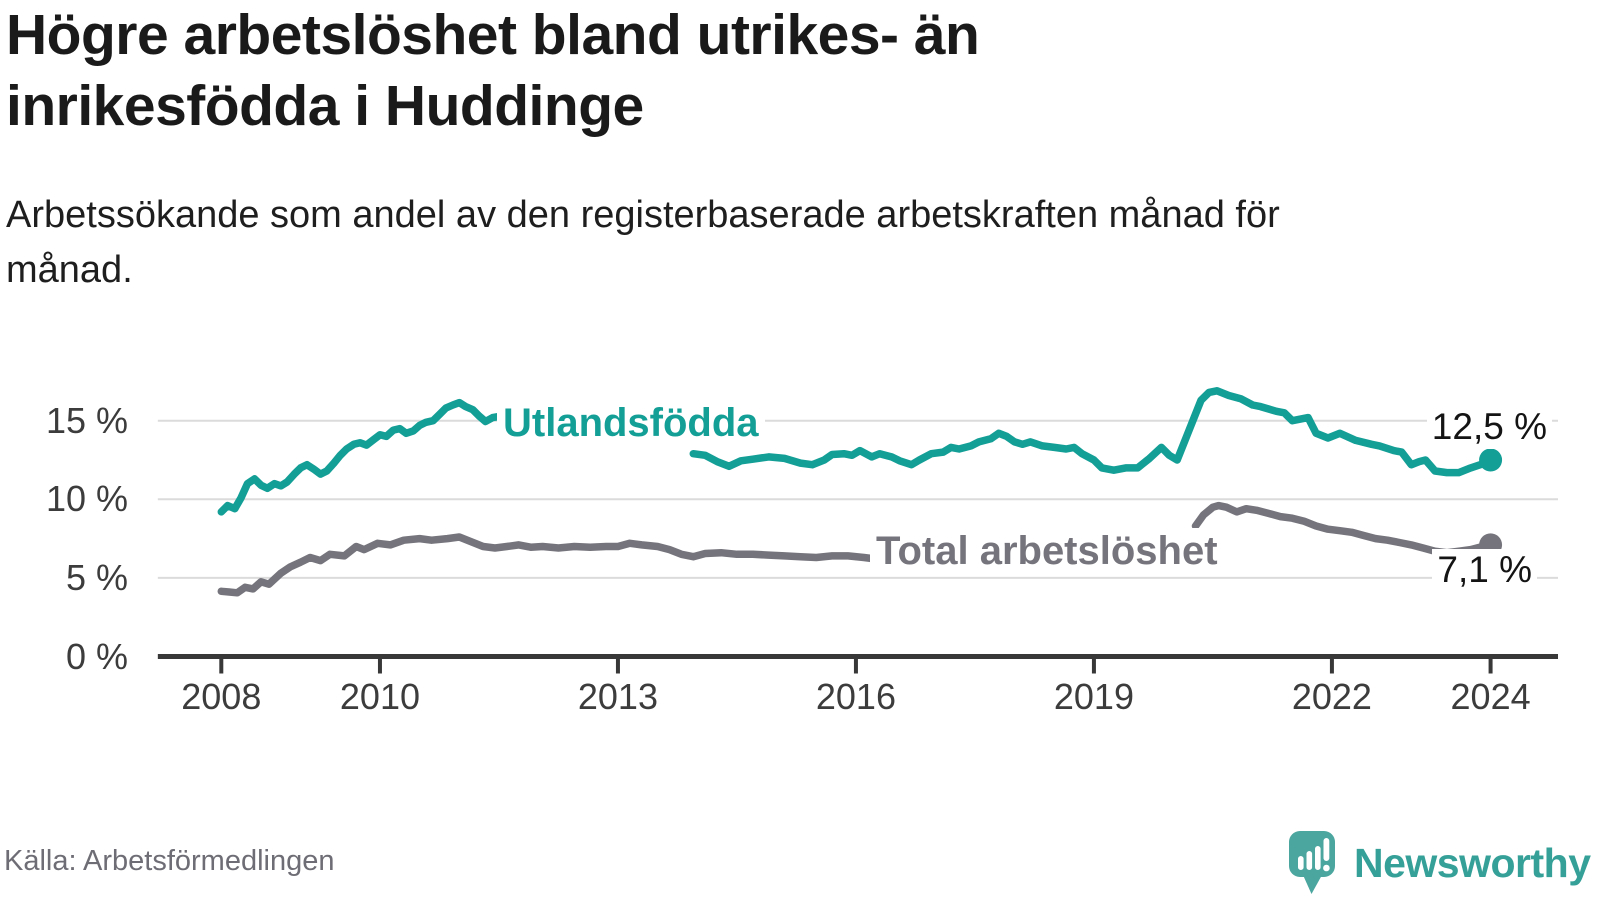  Describe the element at coordinates (1472, 862) in the screenshot. I see `newsworthy-logo-text: Newsworthy` at that location.